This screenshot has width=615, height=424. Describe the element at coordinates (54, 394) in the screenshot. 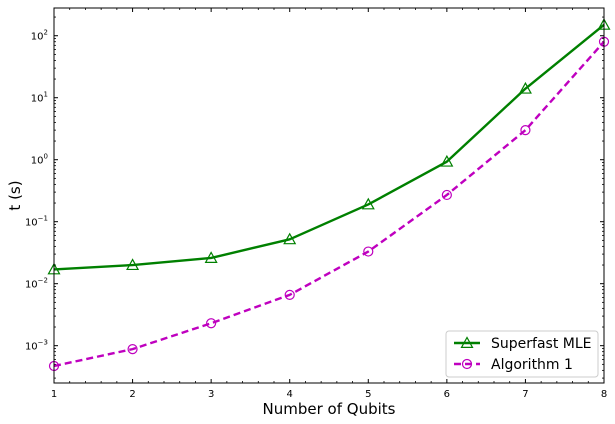

I see `x-tick-label: 1` at that location.